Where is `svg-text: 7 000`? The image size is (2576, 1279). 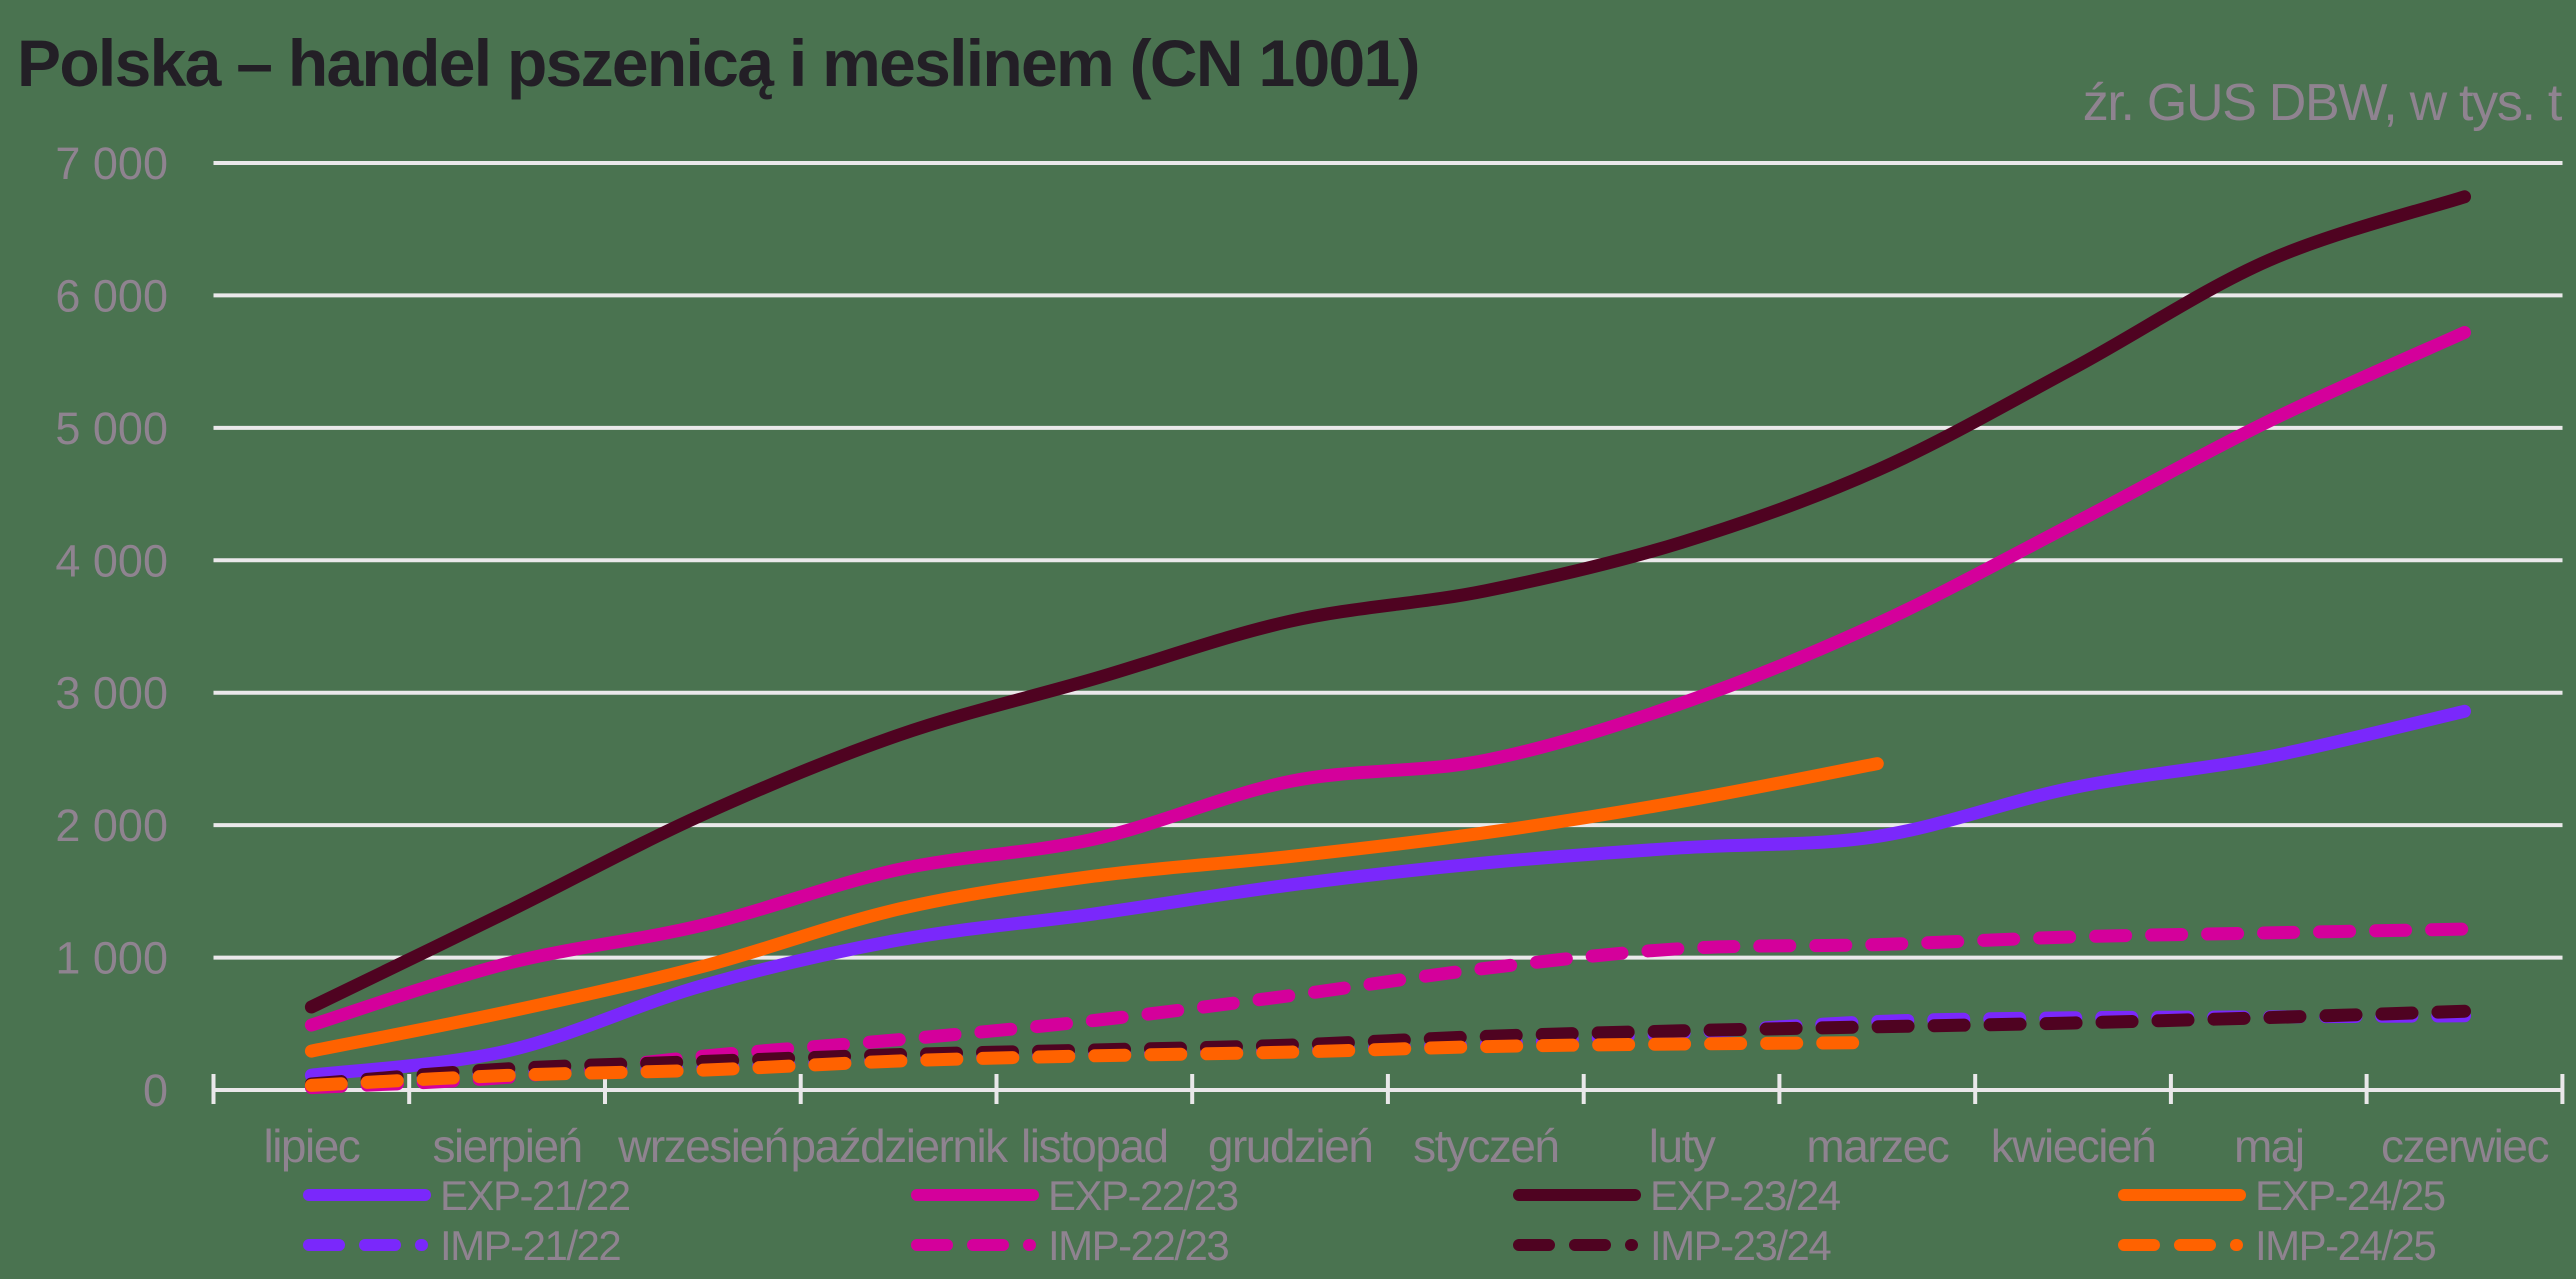 svg-text: 7 000 is located at coordinates (111, 163).